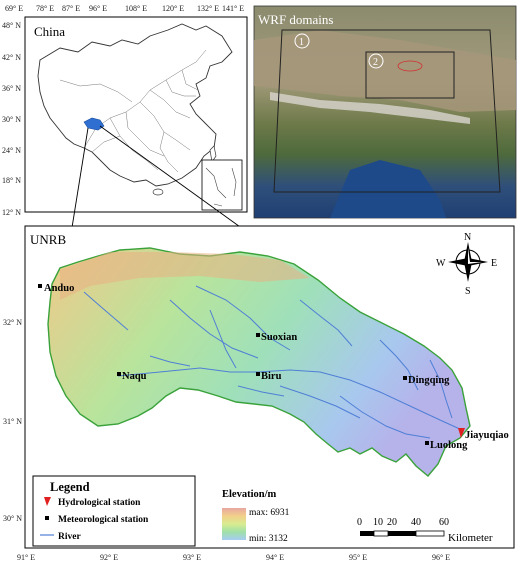 The width and height of the screenshot is (520, 568). Describe the element at coordinates (99, 503) in the screenshot. I see `legend-hydro-label: Hydrological station` at that location.